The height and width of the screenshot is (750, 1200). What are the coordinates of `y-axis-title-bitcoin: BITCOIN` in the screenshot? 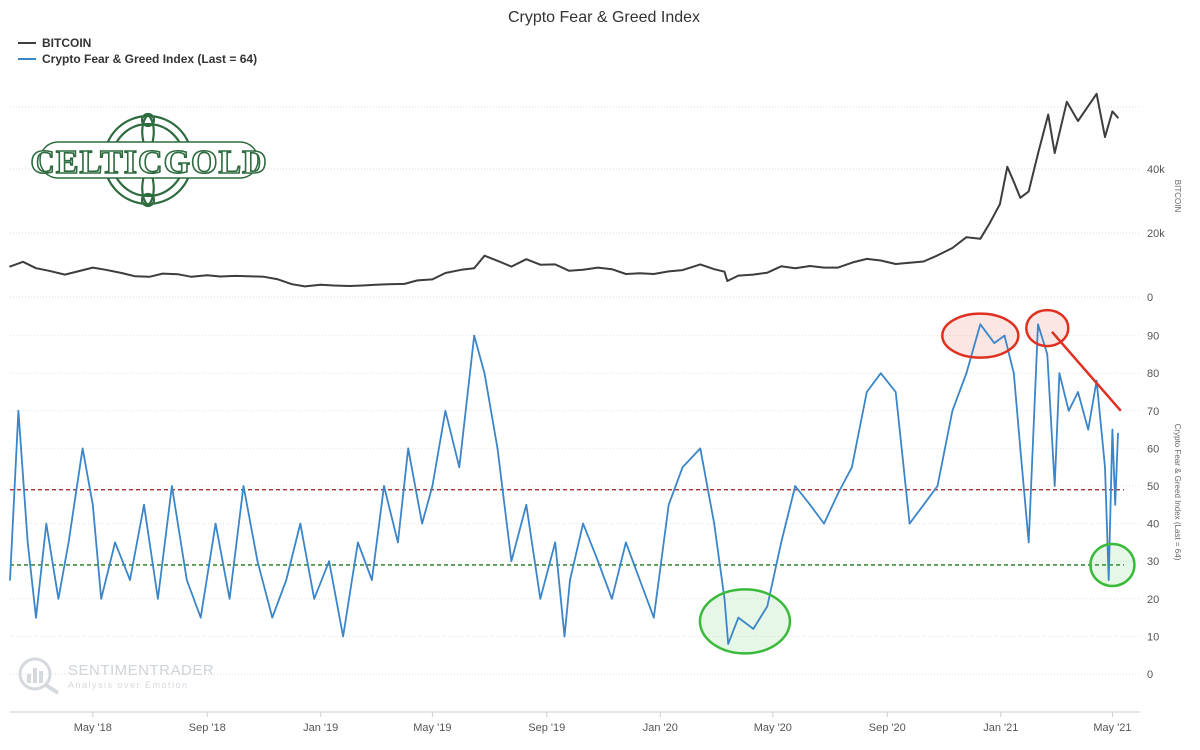 It's located at (1177, 196).